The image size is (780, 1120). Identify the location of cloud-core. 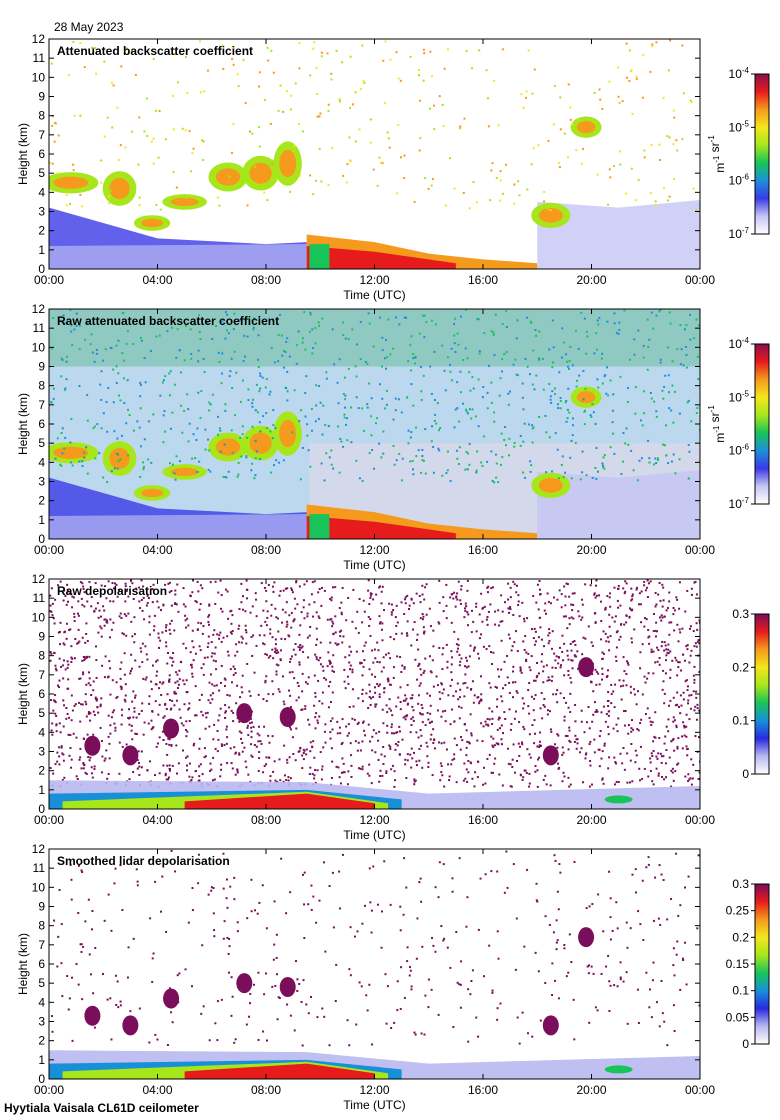
(586, 127).